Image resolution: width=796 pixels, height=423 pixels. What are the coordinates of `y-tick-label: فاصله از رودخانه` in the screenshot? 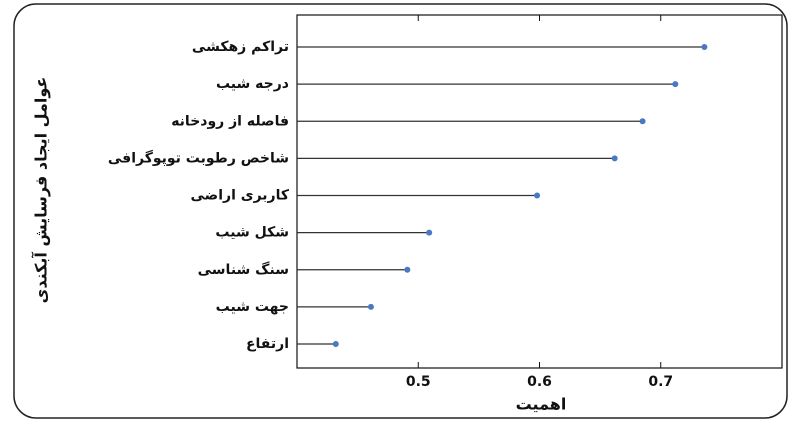 It's located at (230, 121).